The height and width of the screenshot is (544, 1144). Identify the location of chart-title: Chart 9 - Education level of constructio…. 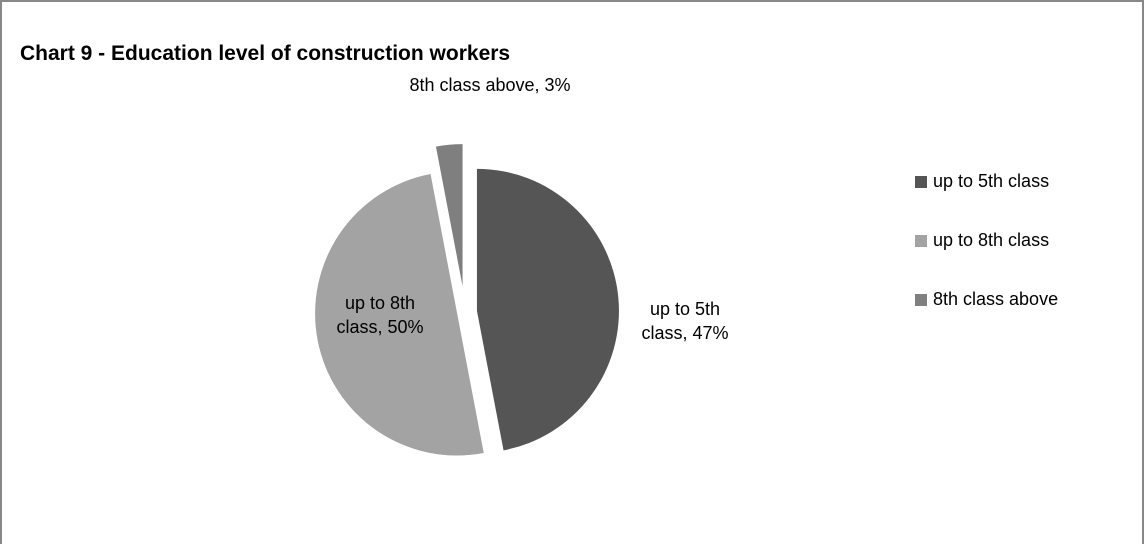
(265, 53).